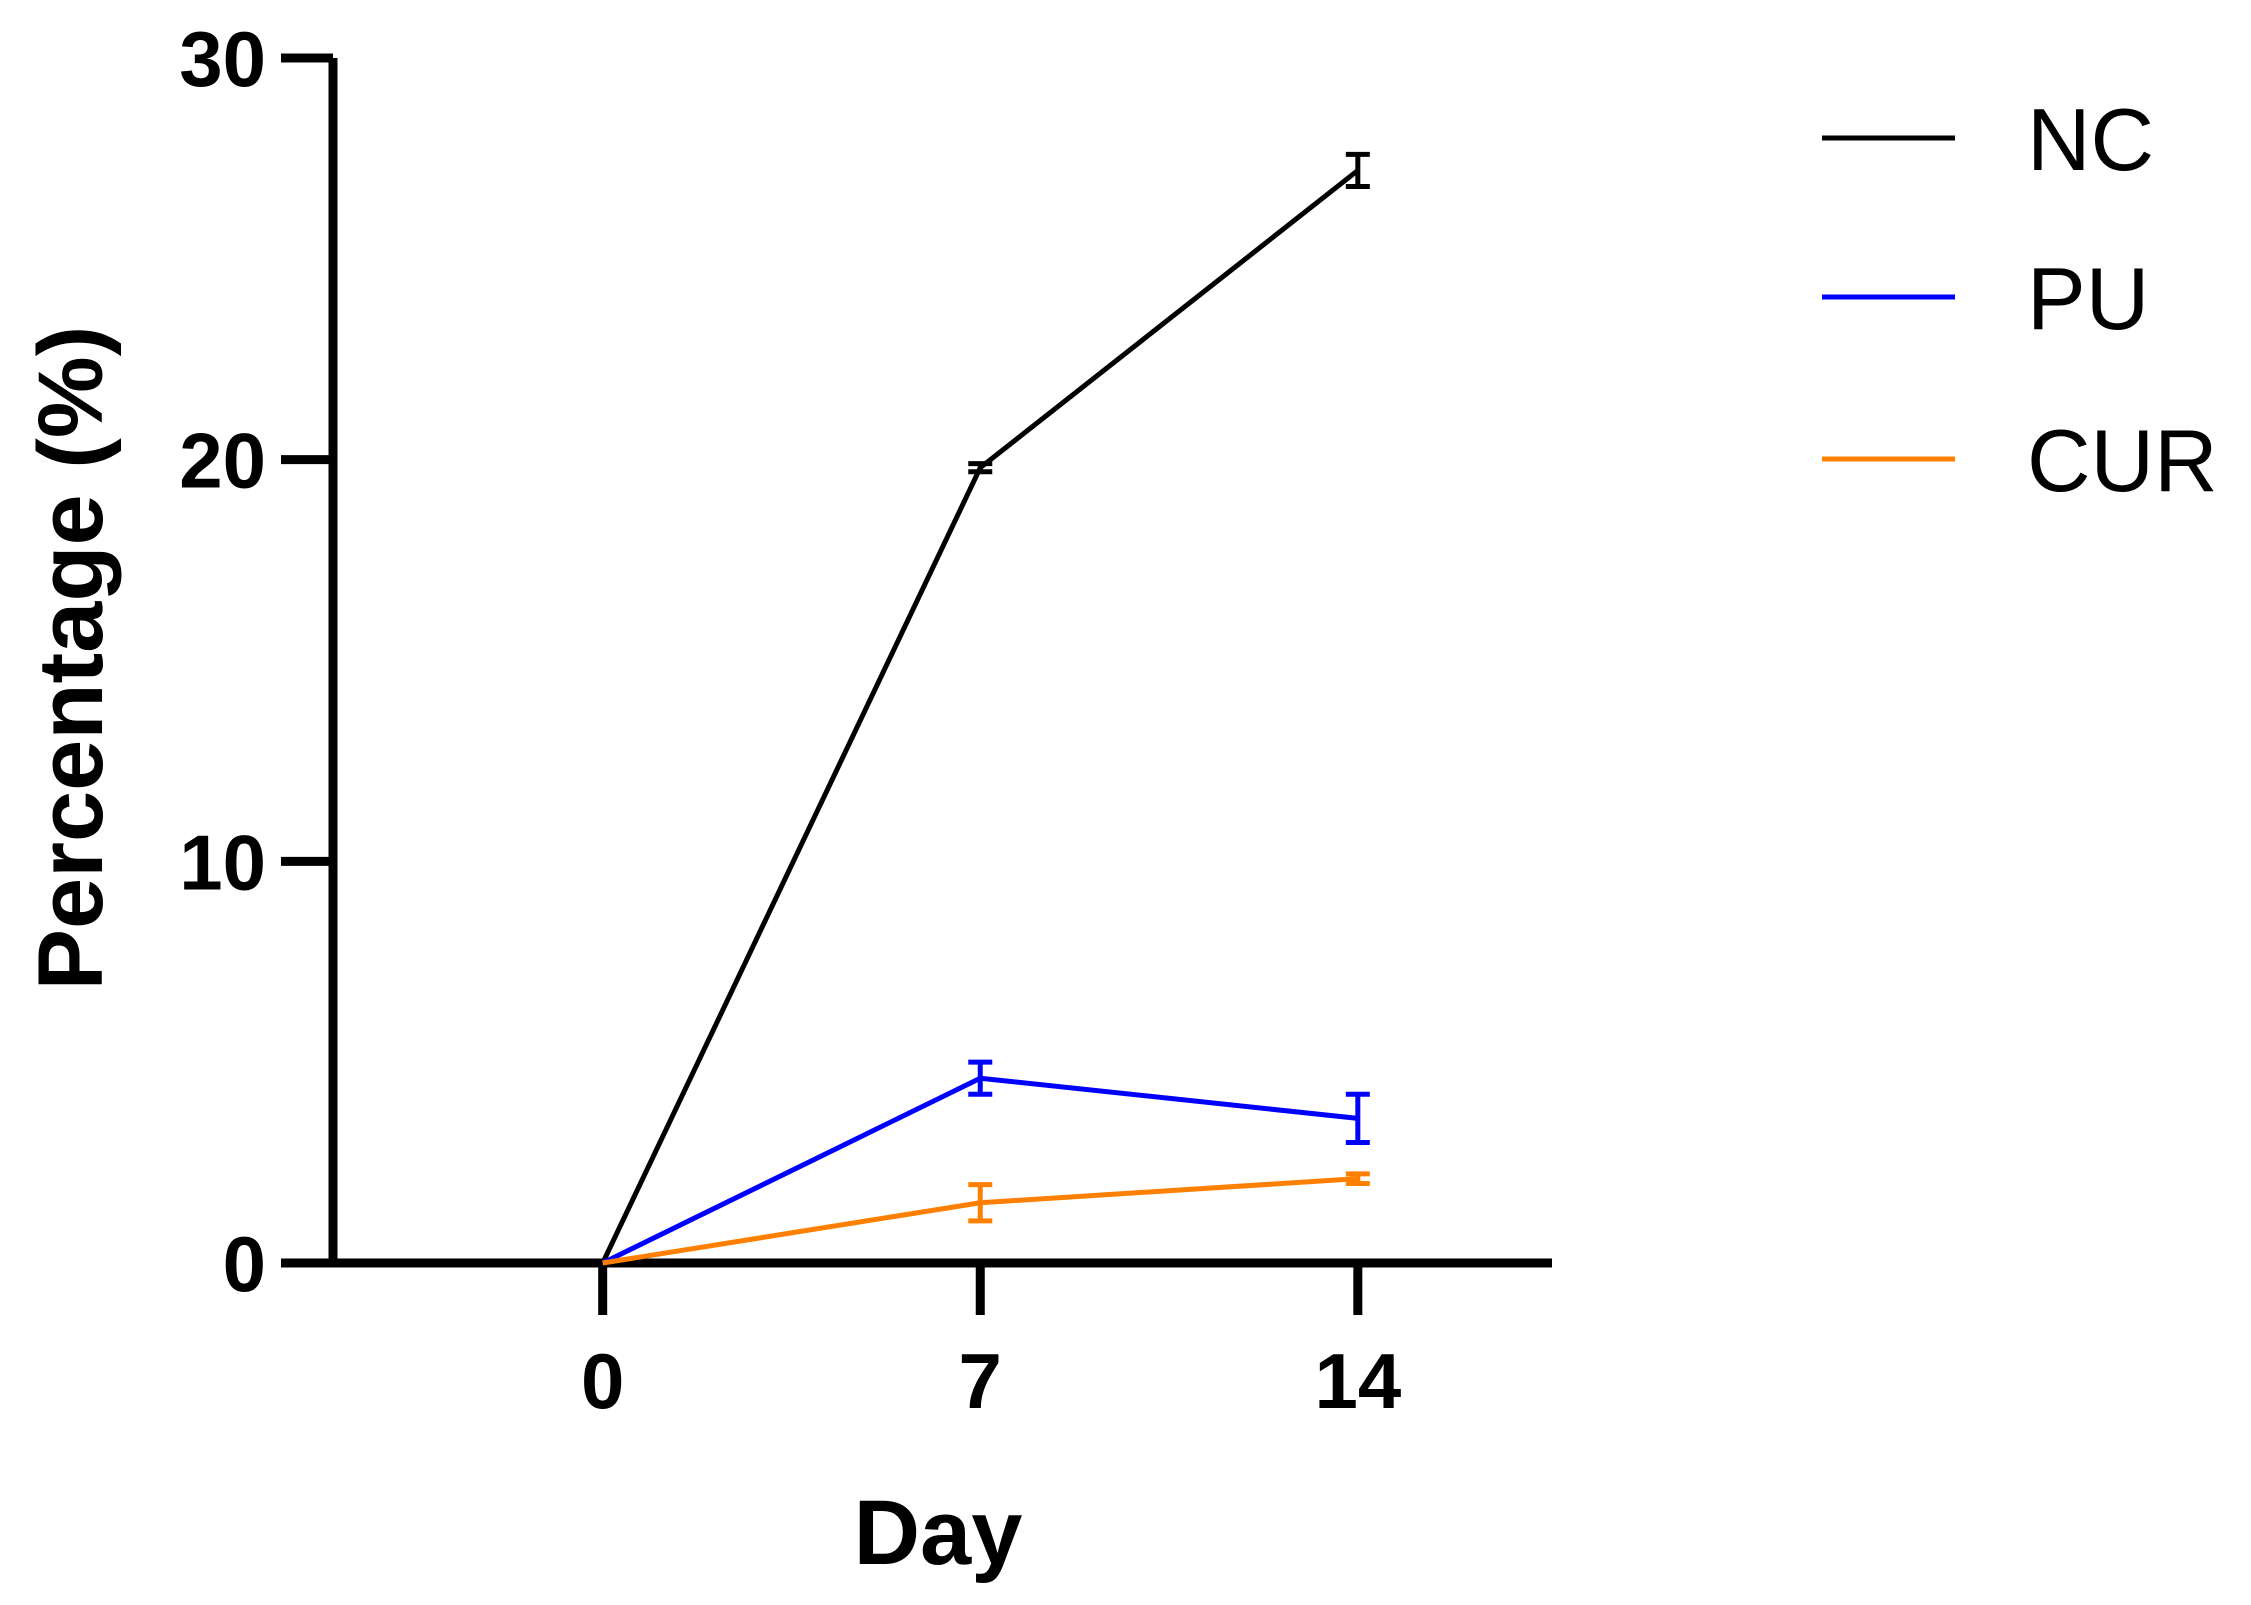 Image resolution: width=2251 pixels, height=1605 pixels. What do you see at coordinates (980, 1170) in the screenshot?
I see `series-line-pu` at bounding box center [980, 1170].